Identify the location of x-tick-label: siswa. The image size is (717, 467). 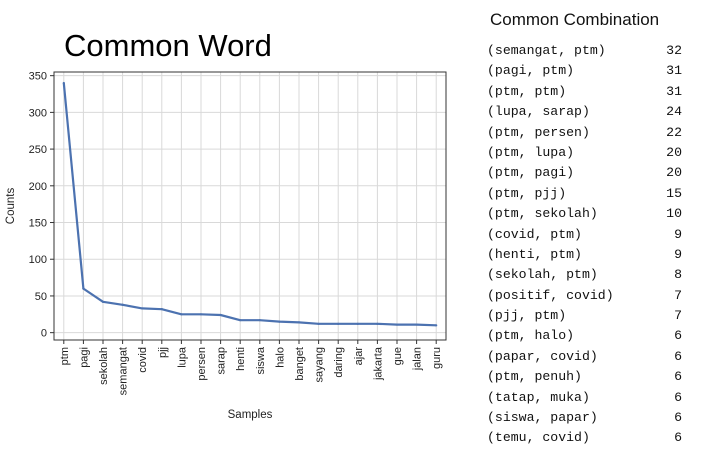
(261, 360).